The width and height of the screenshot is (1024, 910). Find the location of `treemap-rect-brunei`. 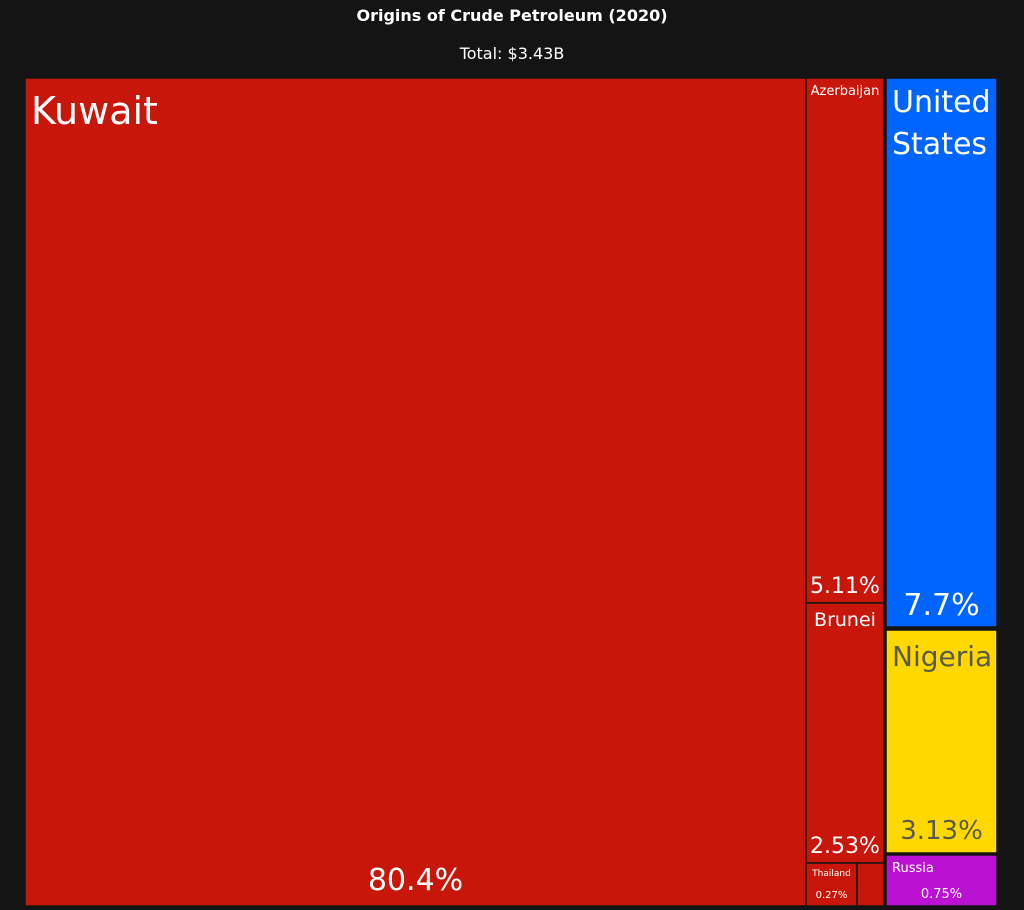

treemap-rect-brunei is located at coordinates (845, 733).